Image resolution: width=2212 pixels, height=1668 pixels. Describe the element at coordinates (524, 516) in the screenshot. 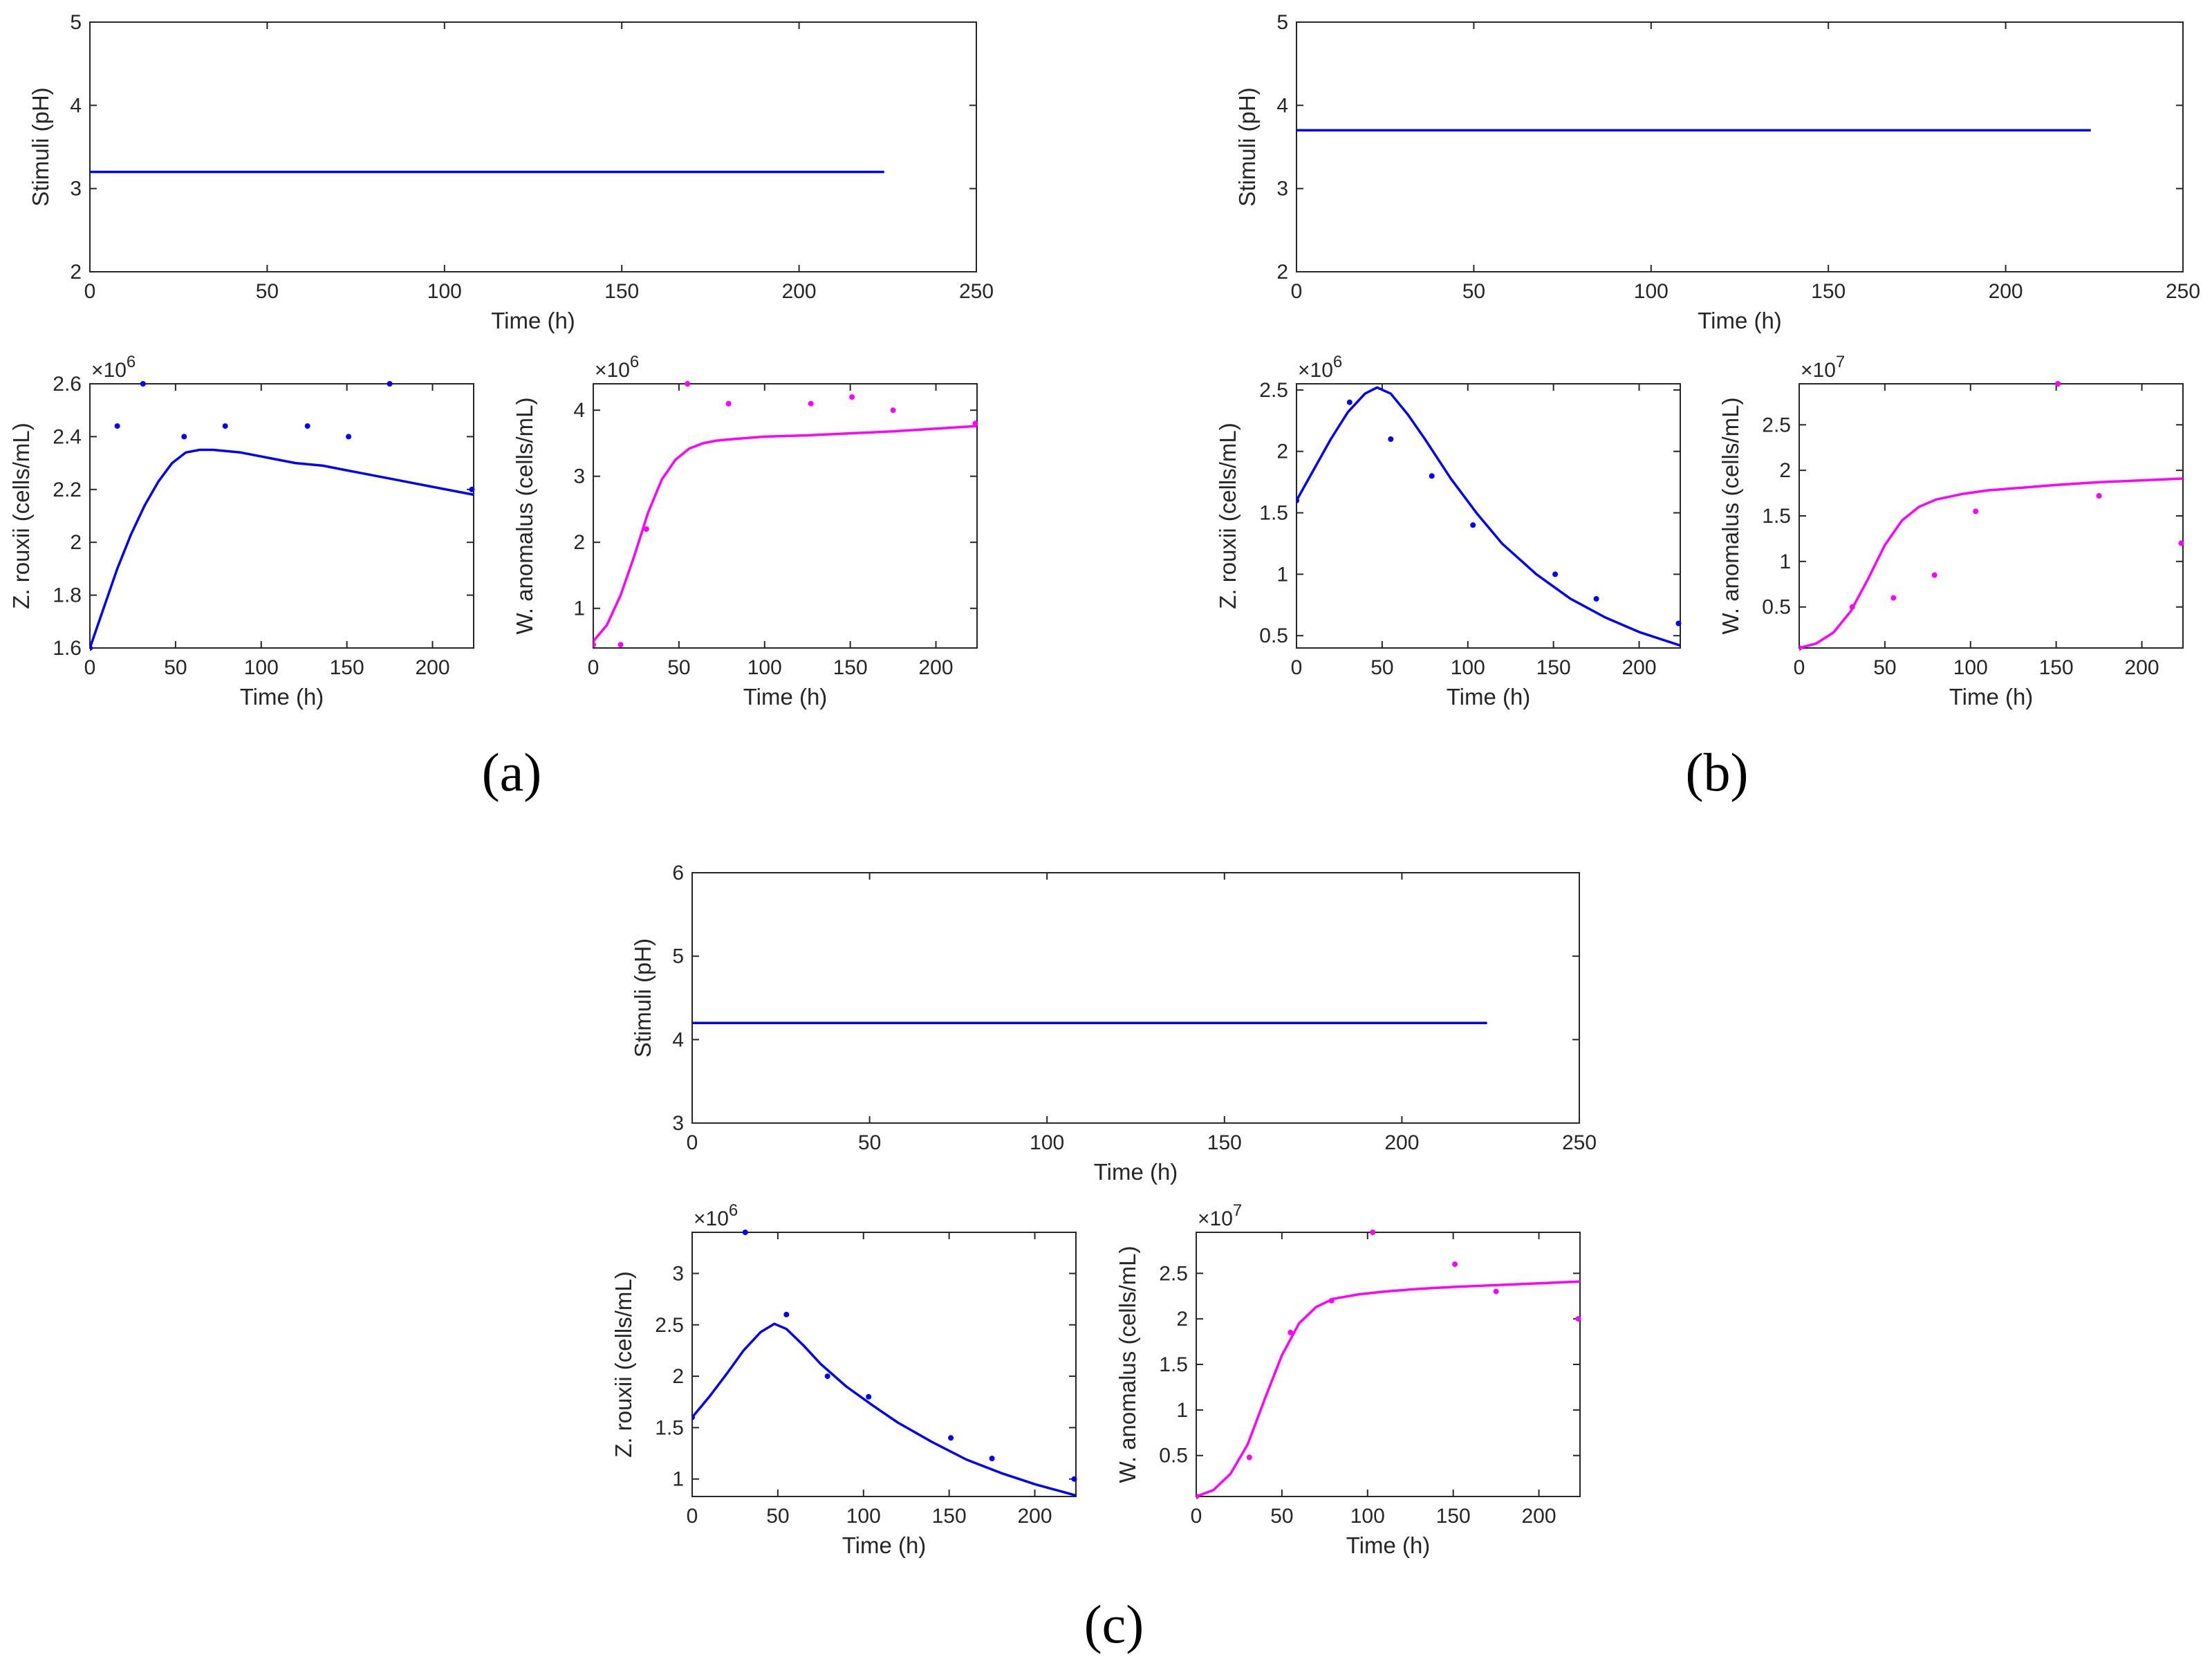

I see `y-axis-label: W. anomalus (cells/mL)` at that location.